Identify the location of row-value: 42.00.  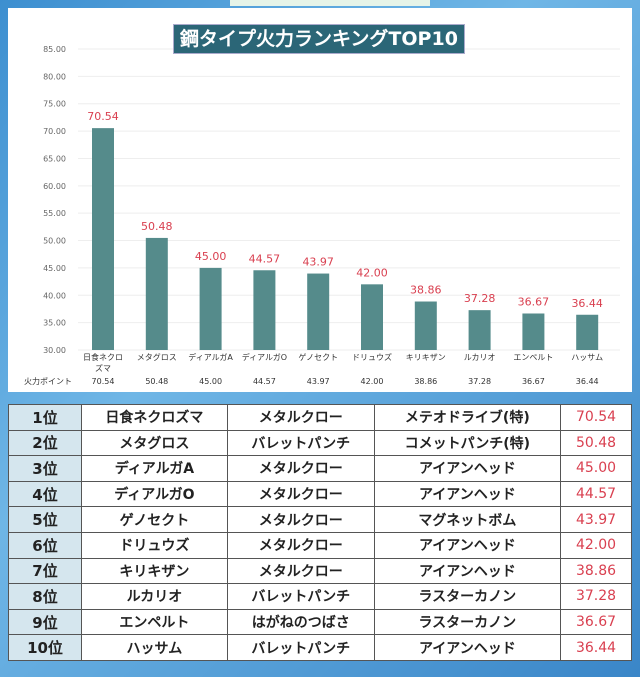
(372, 381).